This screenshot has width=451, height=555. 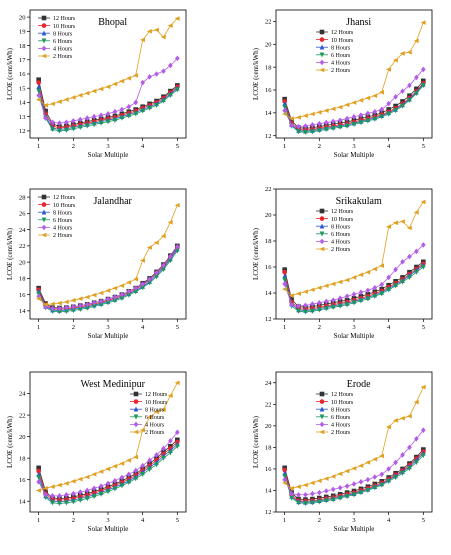 What do you see at coordinates (389, 146) in the screenshot?
I see `x-tick-label: 4` at bounding box center [389, 146].